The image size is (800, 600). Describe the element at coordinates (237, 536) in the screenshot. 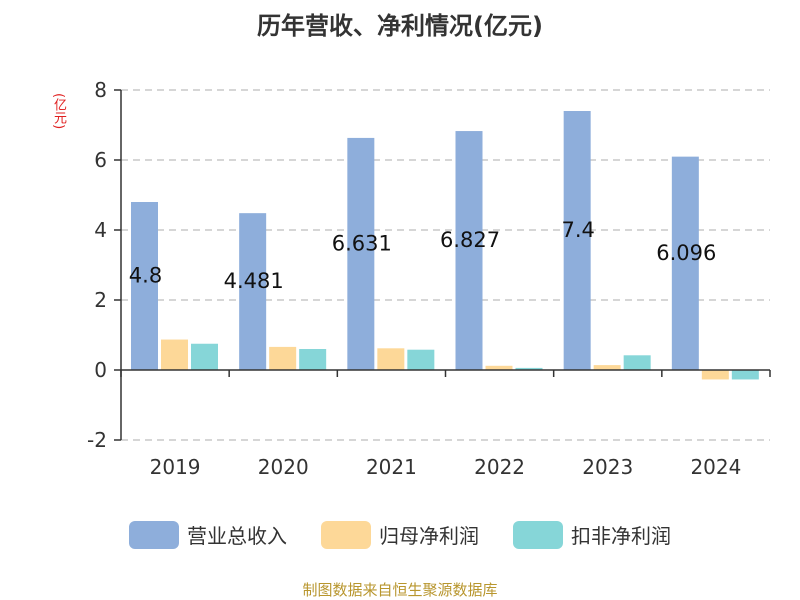

I see `legend-label-revenue: 营业总收入` at that location.